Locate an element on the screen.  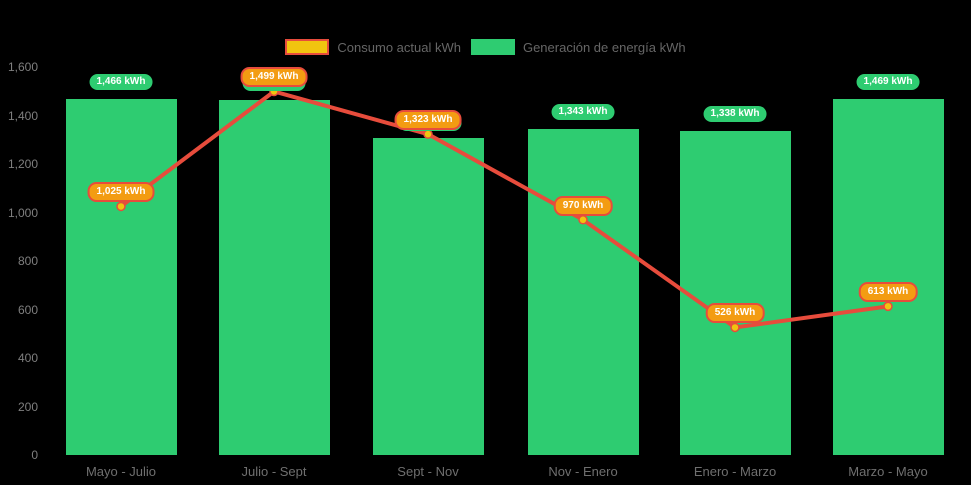
bar-sept-nov is located at coordinates (428, 296).